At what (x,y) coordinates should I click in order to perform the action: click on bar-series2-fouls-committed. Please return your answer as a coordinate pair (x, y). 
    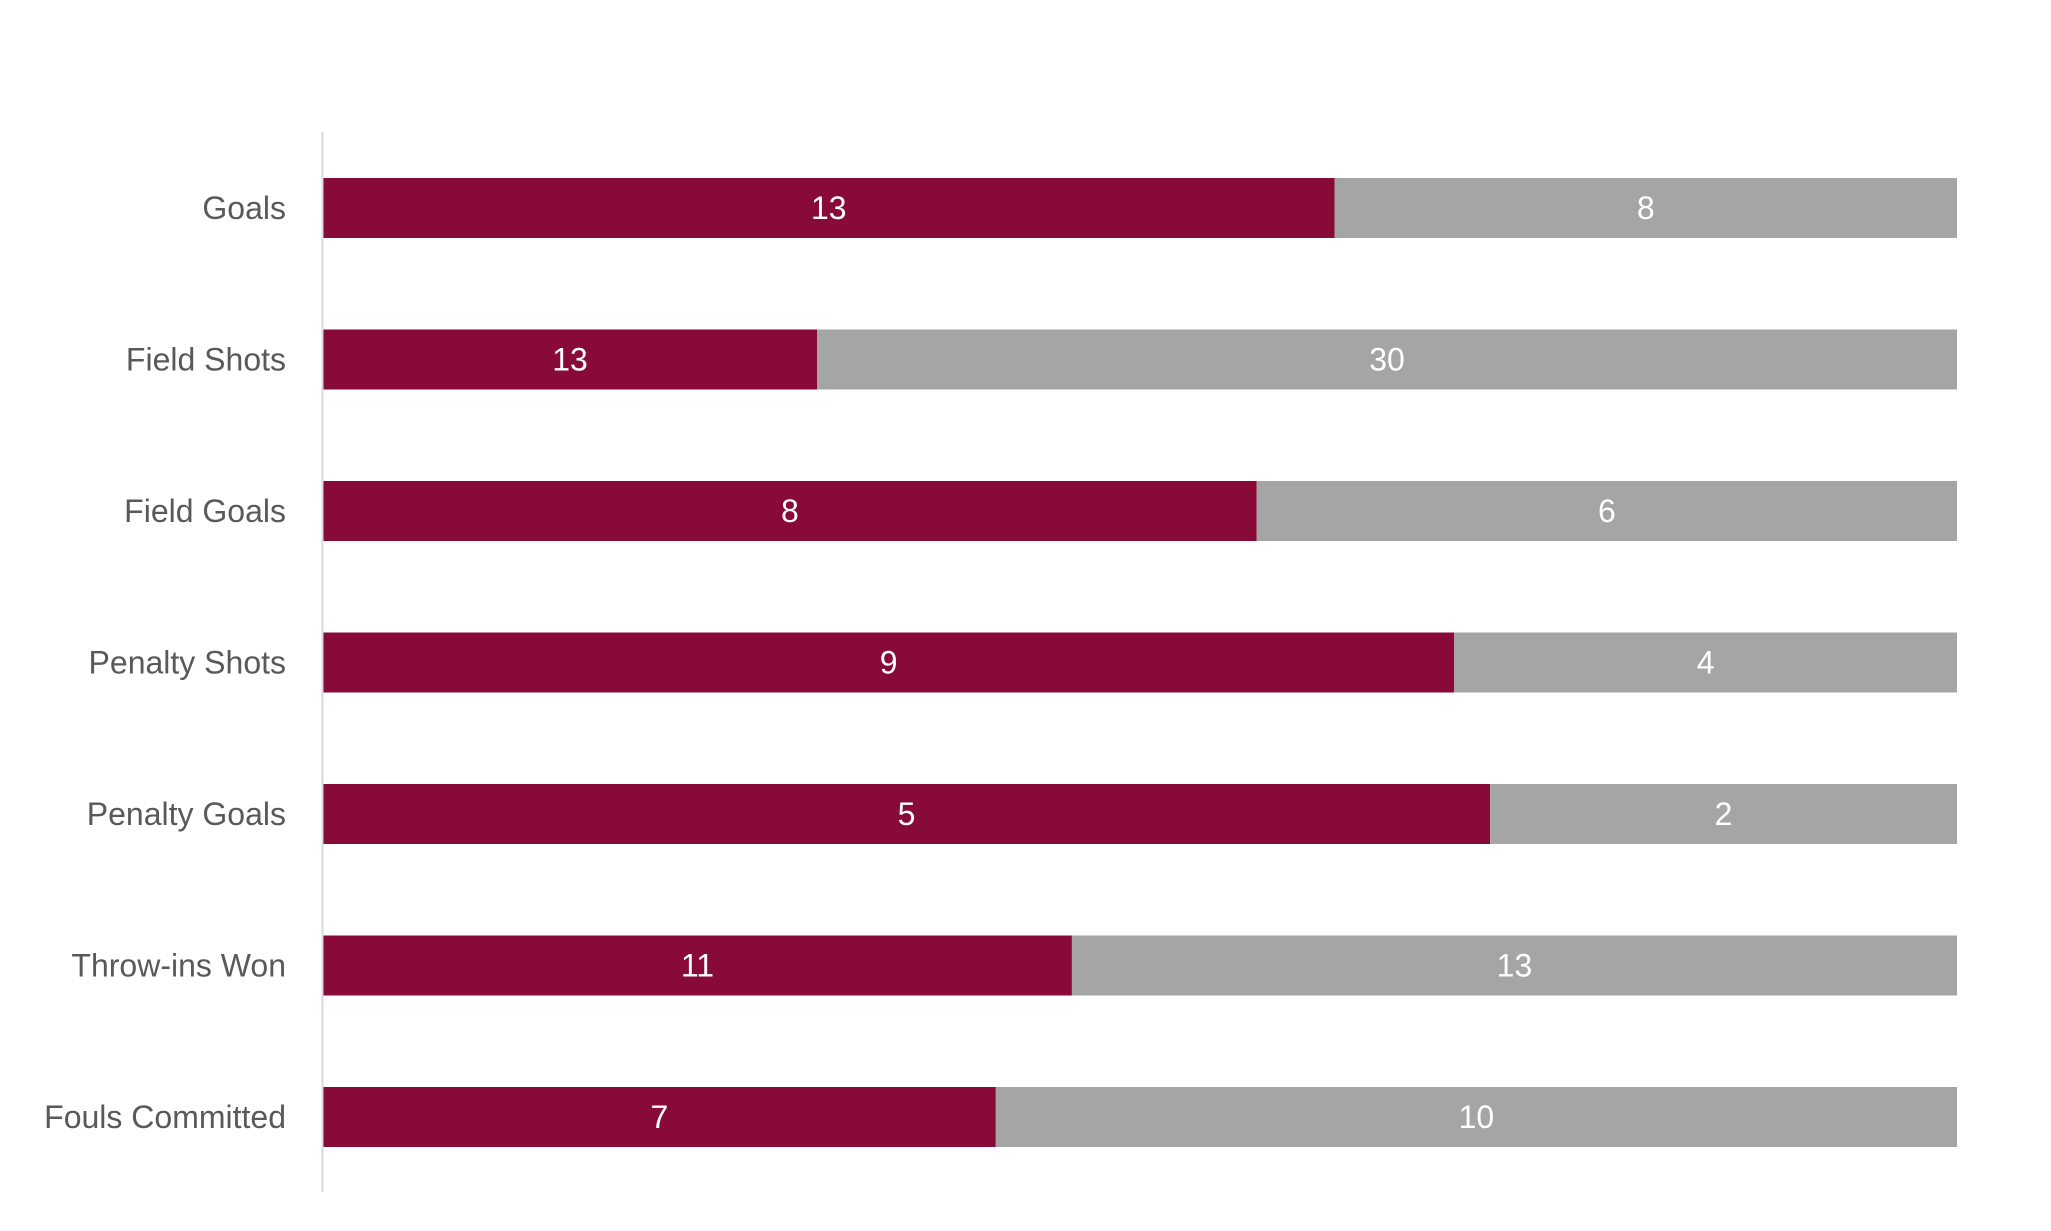
    Looking at the image, I should click on (1476, 1117).